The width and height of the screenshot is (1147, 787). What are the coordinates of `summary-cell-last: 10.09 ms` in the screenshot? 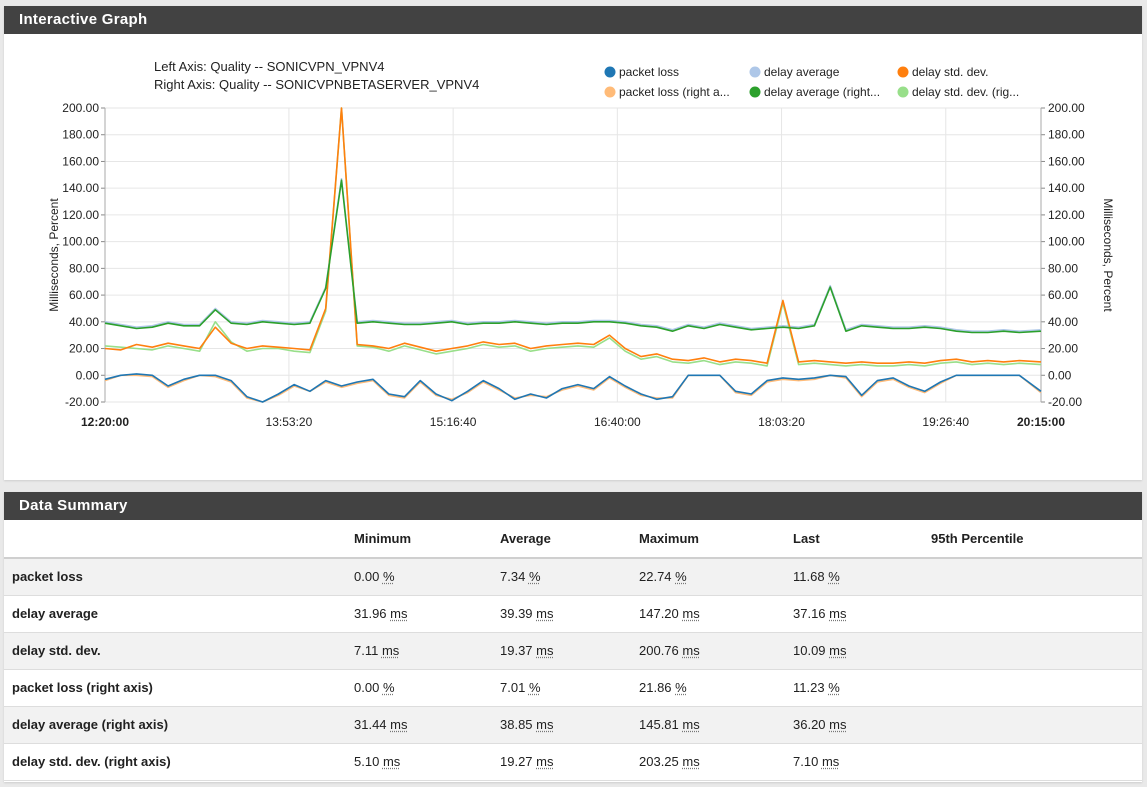 It's located at (862, 651).